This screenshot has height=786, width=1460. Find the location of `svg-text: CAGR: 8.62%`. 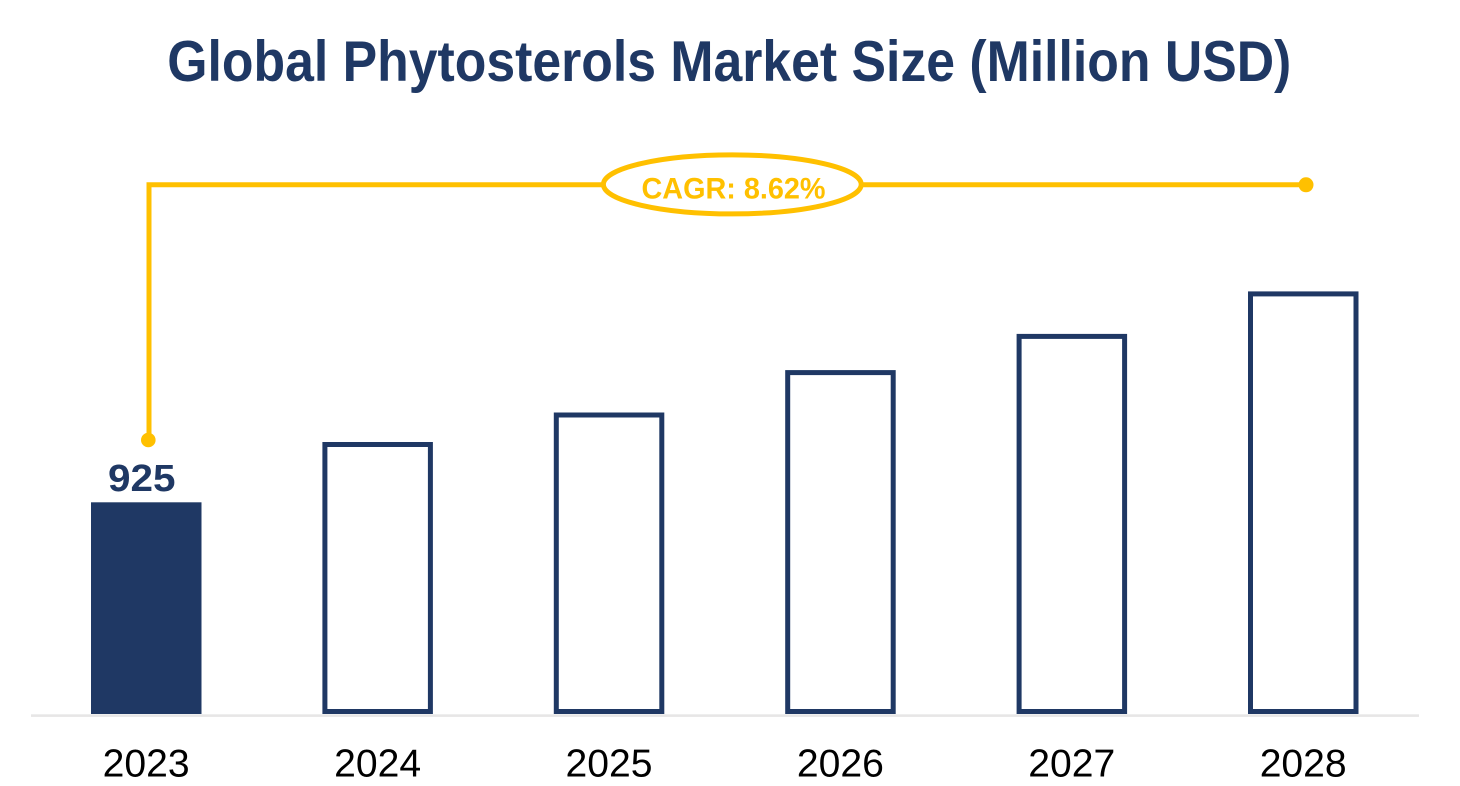

svg-text: CAGR: 8.62% is located at coordinates (734, 189).